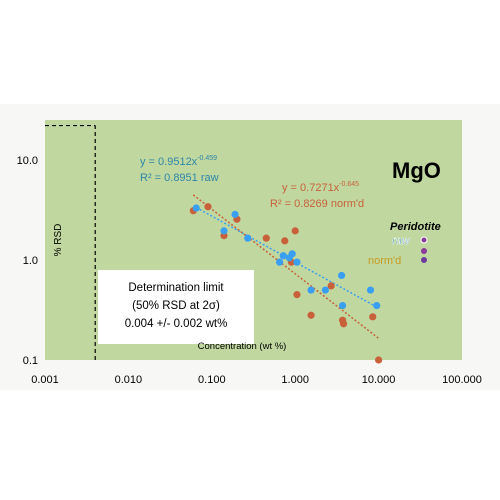 The height and width of the screenshot is (500, 500). Describe the element at coordinates (179, 178) in the screenshot. I see `raw-r2: R² = 0.8951 raw` at that location.